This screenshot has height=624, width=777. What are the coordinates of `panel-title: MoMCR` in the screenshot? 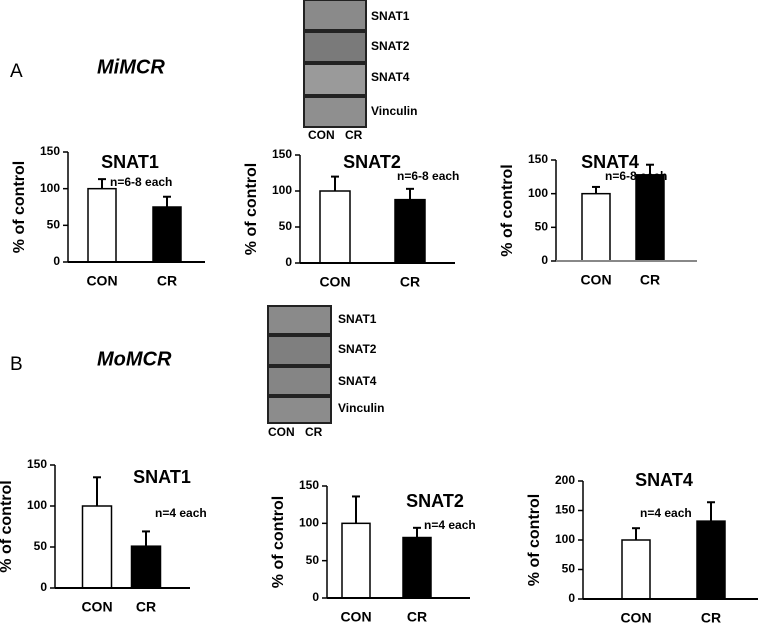 It's located at (134, 359).